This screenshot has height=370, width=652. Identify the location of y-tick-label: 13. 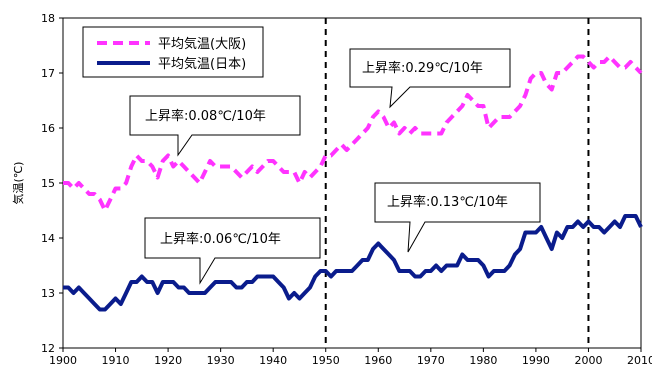
(48, 293).